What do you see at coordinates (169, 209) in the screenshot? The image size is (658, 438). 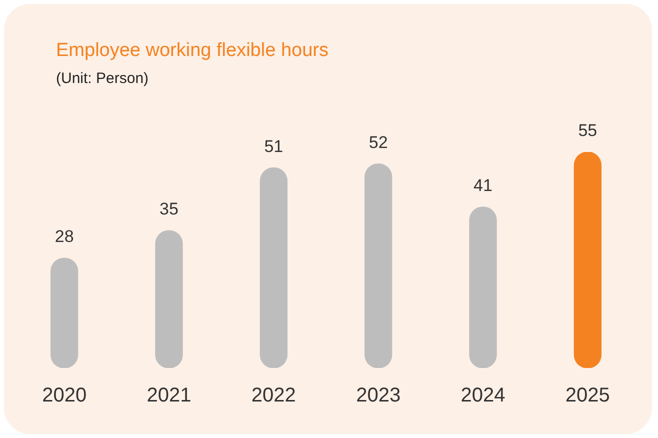 I see `data-label: 35` at bounding box center [169, 209].